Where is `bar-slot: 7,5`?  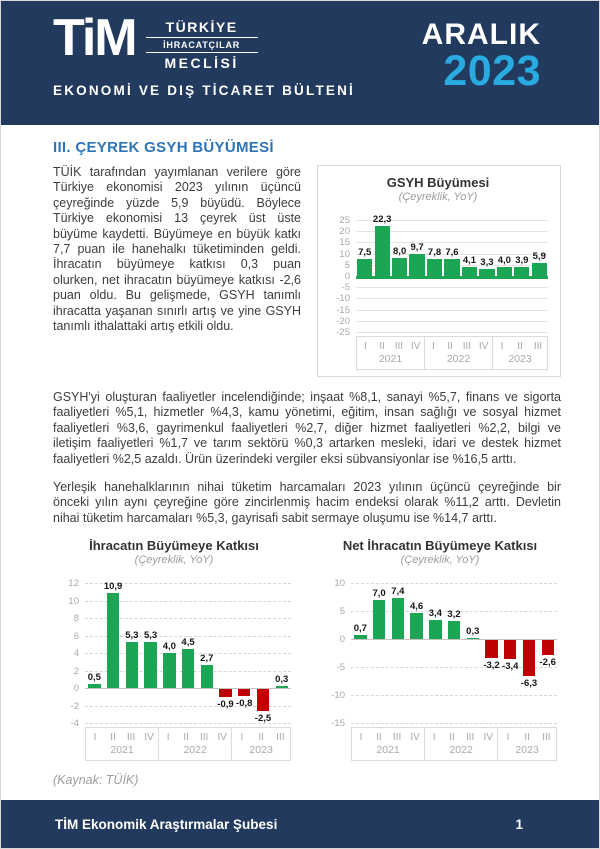 bar-slot: 7,5 is located at coordinates (364, 276).